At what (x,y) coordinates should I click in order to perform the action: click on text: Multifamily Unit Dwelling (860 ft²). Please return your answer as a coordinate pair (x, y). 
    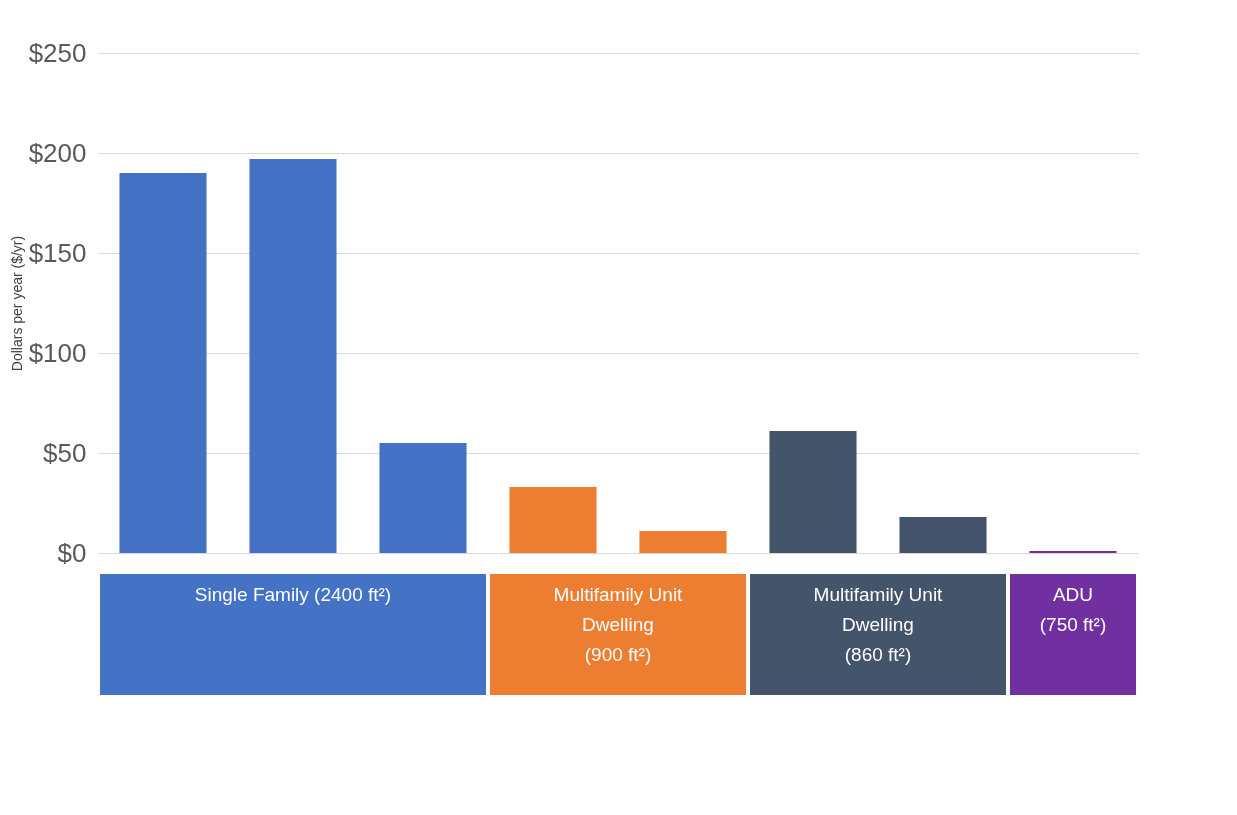
    Looking at the image, I should click on (878, 624).